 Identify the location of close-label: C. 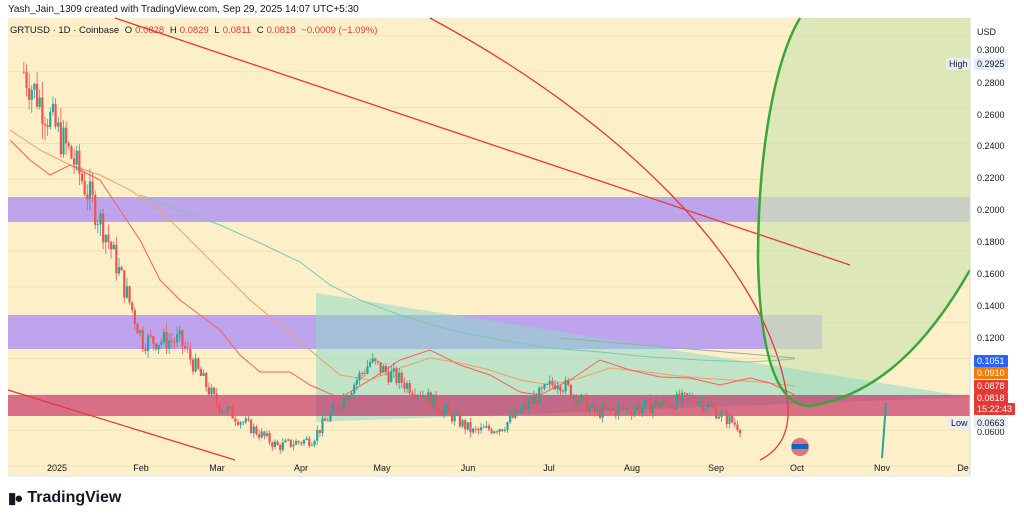
(260, 30).